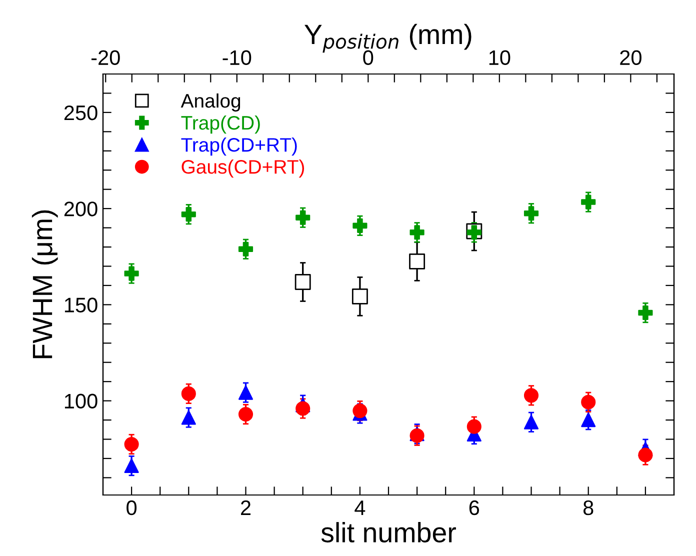 The height and width of the screenshot is (556, 696). What do you see at coordinates (499, 58) in the screenshot?
I see `x2-tick-label: 10` at bounding box center [499, 58].